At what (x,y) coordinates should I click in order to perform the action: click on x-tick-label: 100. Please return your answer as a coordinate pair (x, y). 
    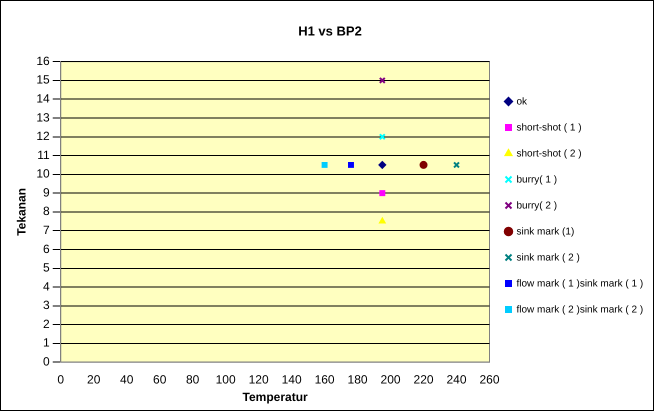
    Looking at the image, I should click on (226, 379).